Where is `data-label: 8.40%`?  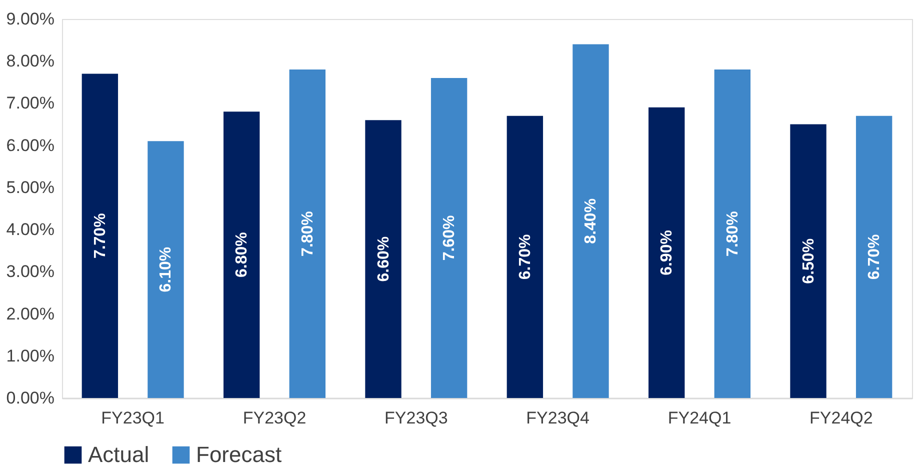
data-label: 8.40% is located at coordinates (591, 221).